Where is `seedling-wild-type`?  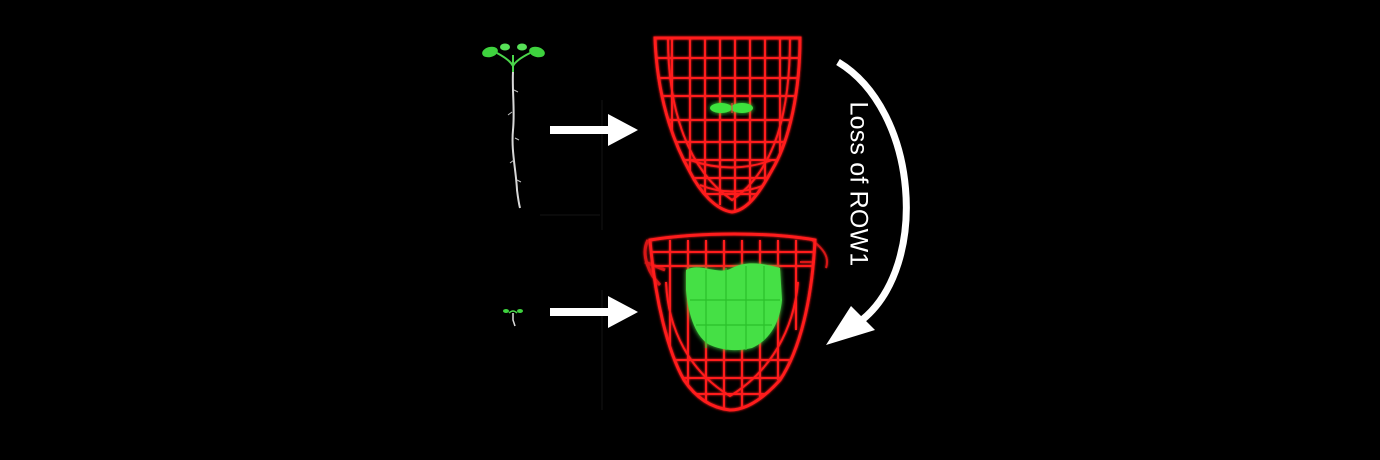
seedling-wild-type is located at coordinates (513, 126).